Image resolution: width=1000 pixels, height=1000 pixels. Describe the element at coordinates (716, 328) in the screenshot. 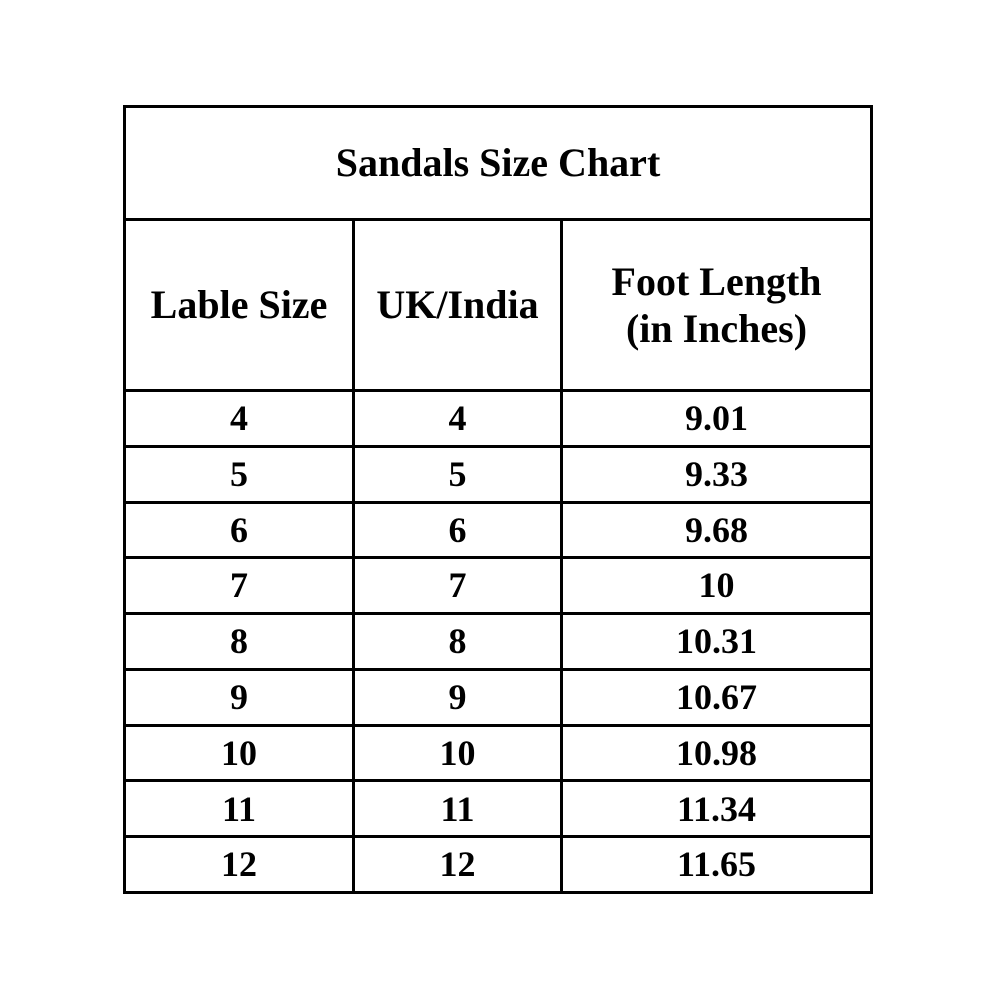

I see `column-header-foot-length-line2: (in Inches)` at that location.